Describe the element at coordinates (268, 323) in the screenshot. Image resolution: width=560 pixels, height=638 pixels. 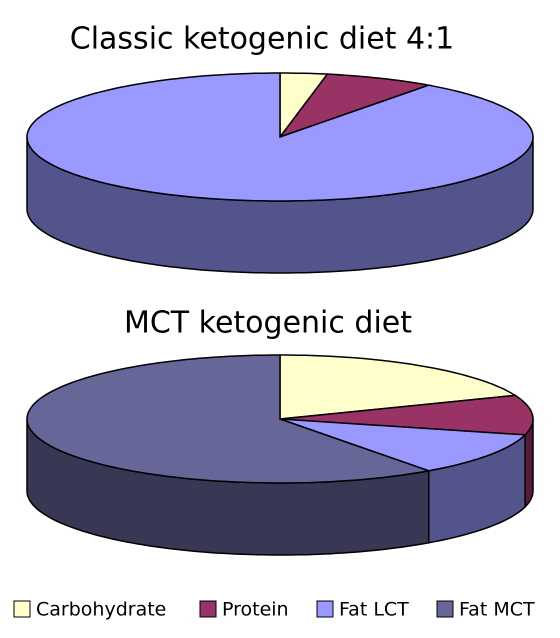
I see `chart-title: MCT ketogenic diet` at that location.